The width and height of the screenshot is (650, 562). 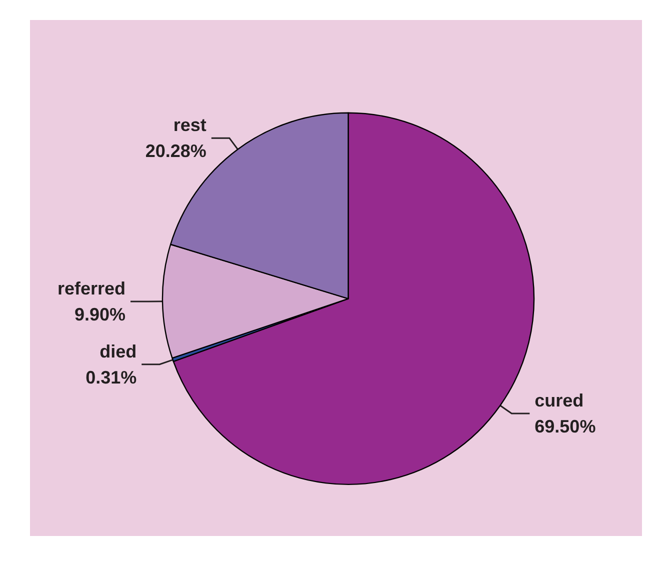 What do you see at coordinates (100, 314) in the screenshot?
I see `data-label: 9.90%` at bounding box center [100, 314].